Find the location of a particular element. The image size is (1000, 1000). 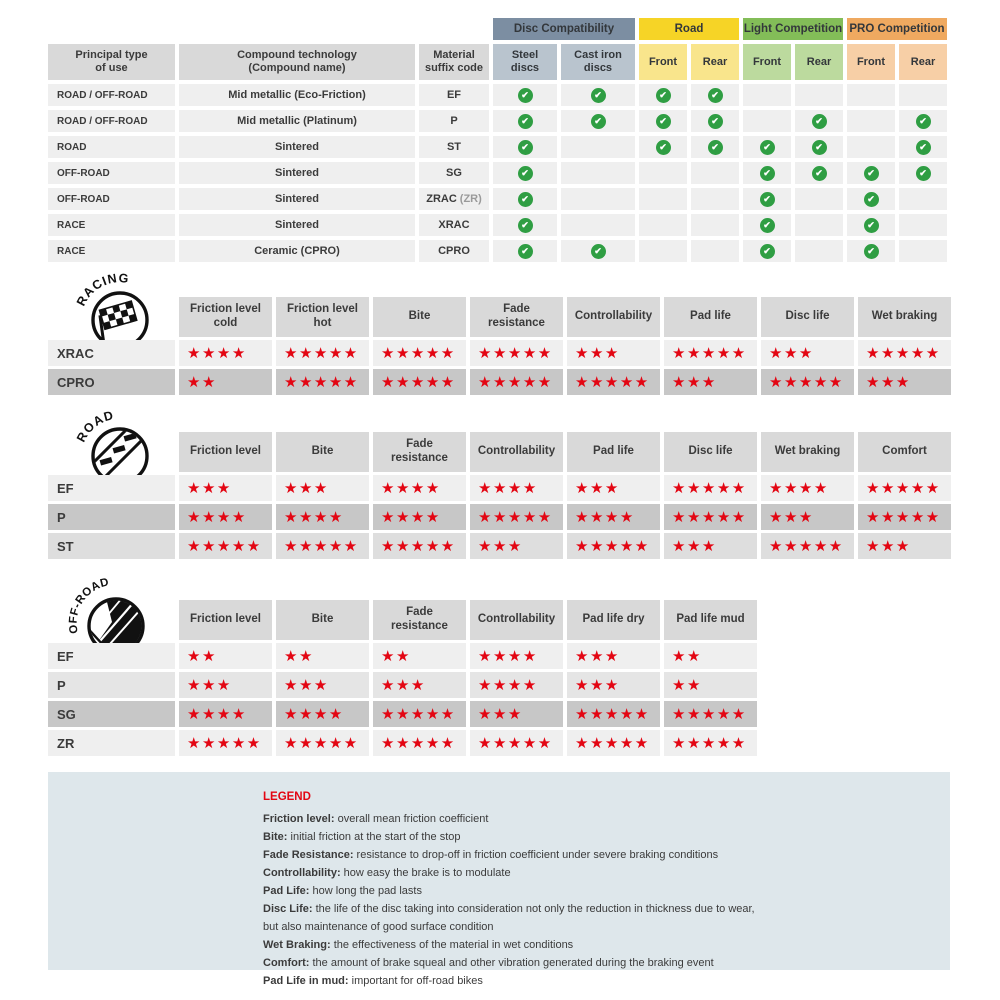

suffix-code-note: (ZR) is located at coordinates (470, 199).